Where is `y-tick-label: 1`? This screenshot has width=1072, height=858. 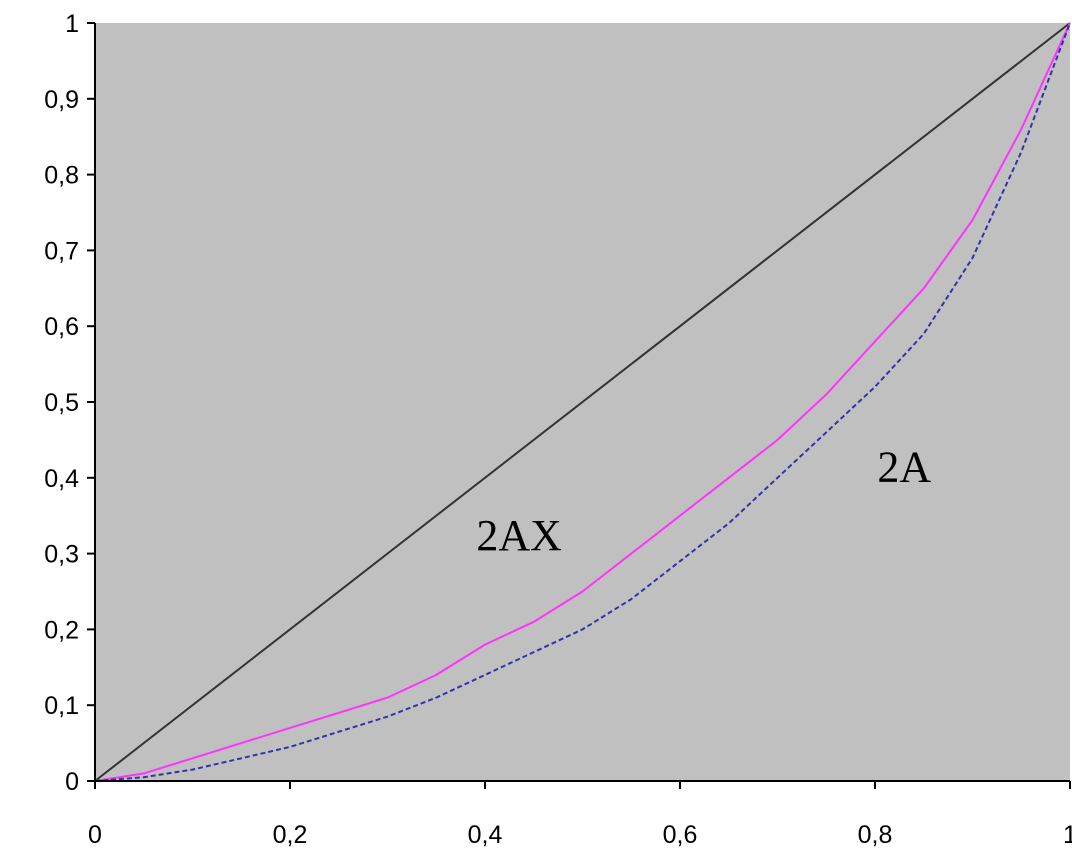
y-tick-label: 1 is located at coordinates (72, 24).